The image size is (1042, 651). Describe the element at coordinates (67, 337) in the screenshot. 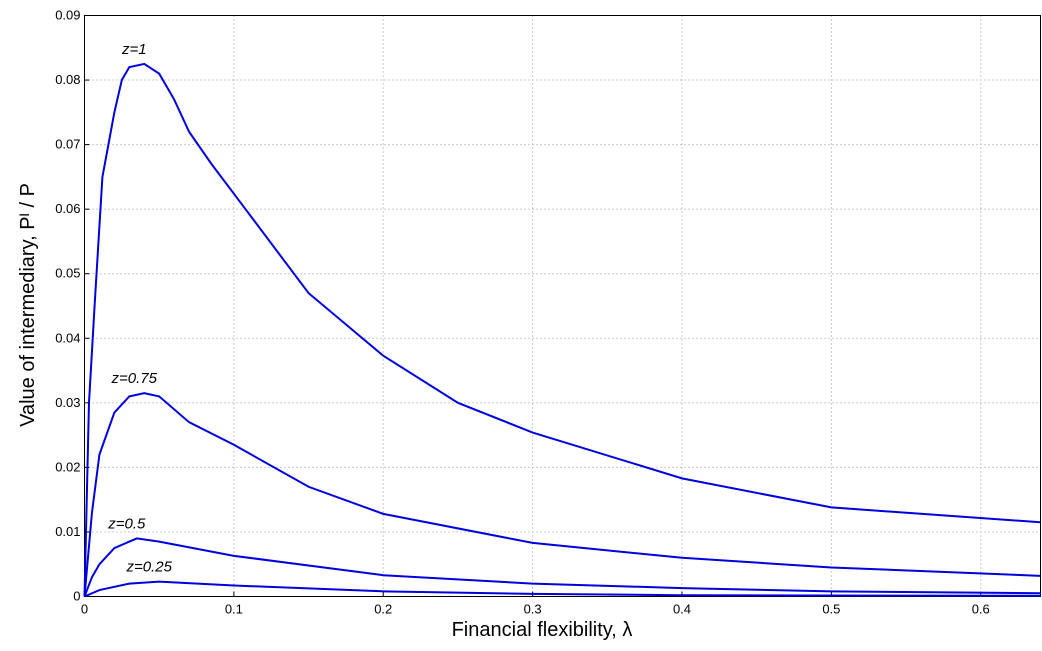

I see `y-tick-label: 0.04` at that location.